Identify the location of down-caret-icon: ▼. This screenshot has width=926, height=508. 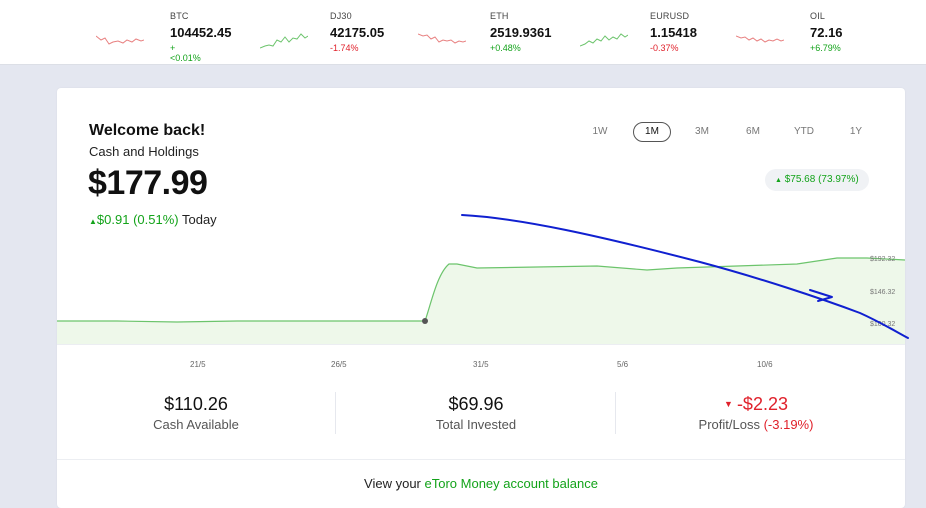
(728, 404).